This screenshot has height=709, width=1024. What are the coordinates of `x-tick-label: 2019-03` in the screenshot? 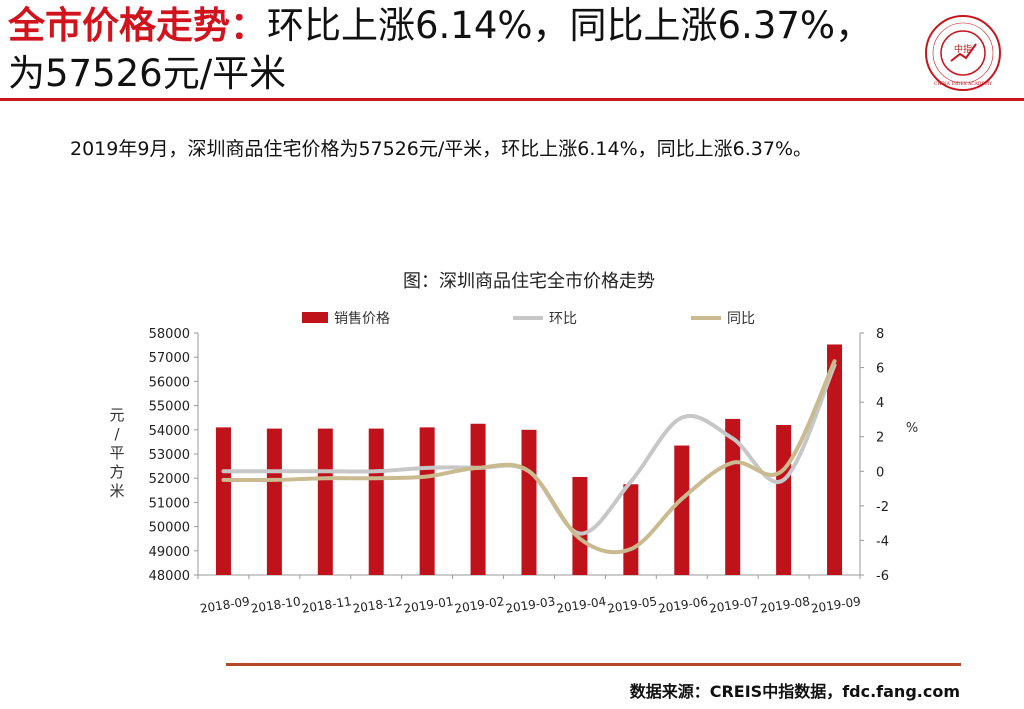 It's located at (531, 605).